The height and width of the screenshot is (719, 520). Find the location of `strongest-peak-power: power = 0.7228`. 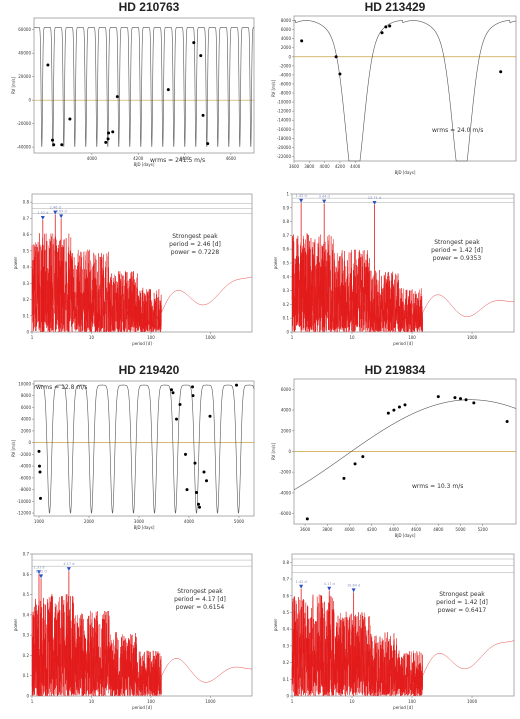

strongest-peak-power: power = 0.7228 is located at coordinates (195, 252).